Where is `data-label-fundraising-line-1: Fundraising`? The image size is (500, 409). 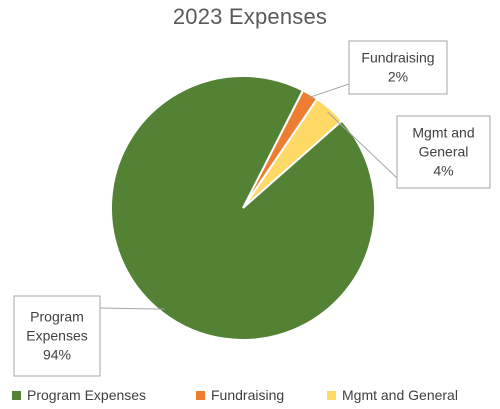
data-label-fundraising-line-1: Fundraising is located at coordinates (397, 58).